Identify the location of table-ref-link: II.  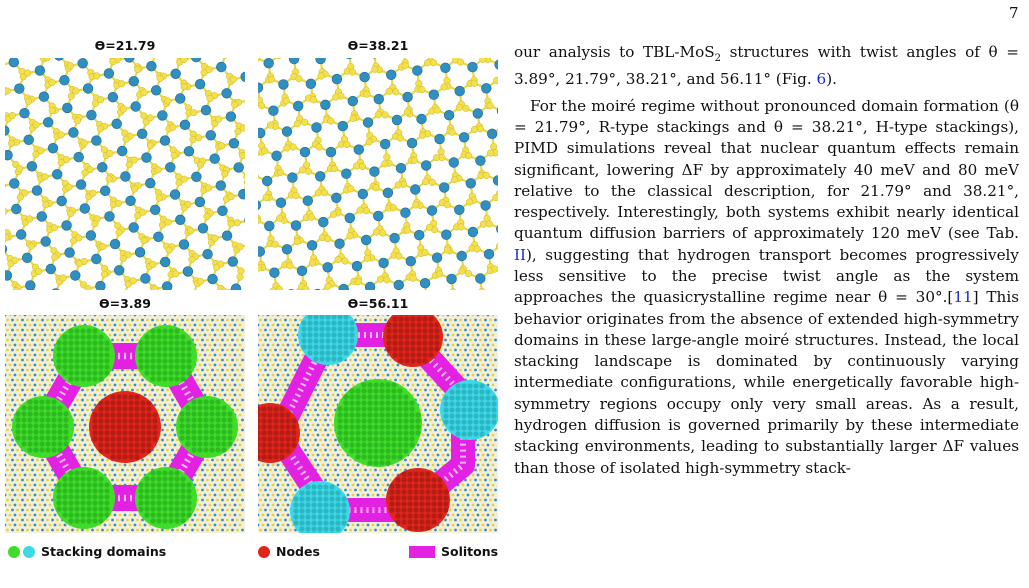
(520, 254).